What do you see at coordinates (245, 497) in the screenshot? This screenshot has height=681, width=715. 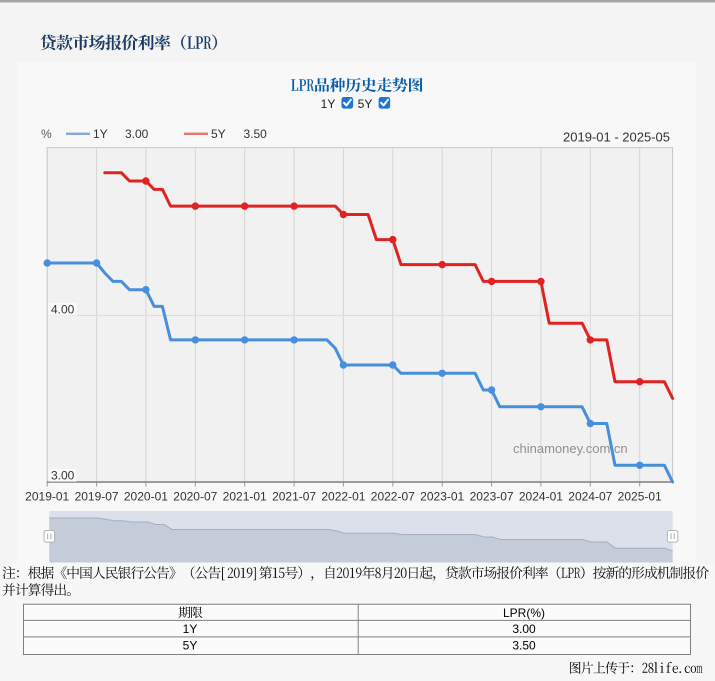 I see `svg-text: 2021-01` at bounding box center [245, 497].